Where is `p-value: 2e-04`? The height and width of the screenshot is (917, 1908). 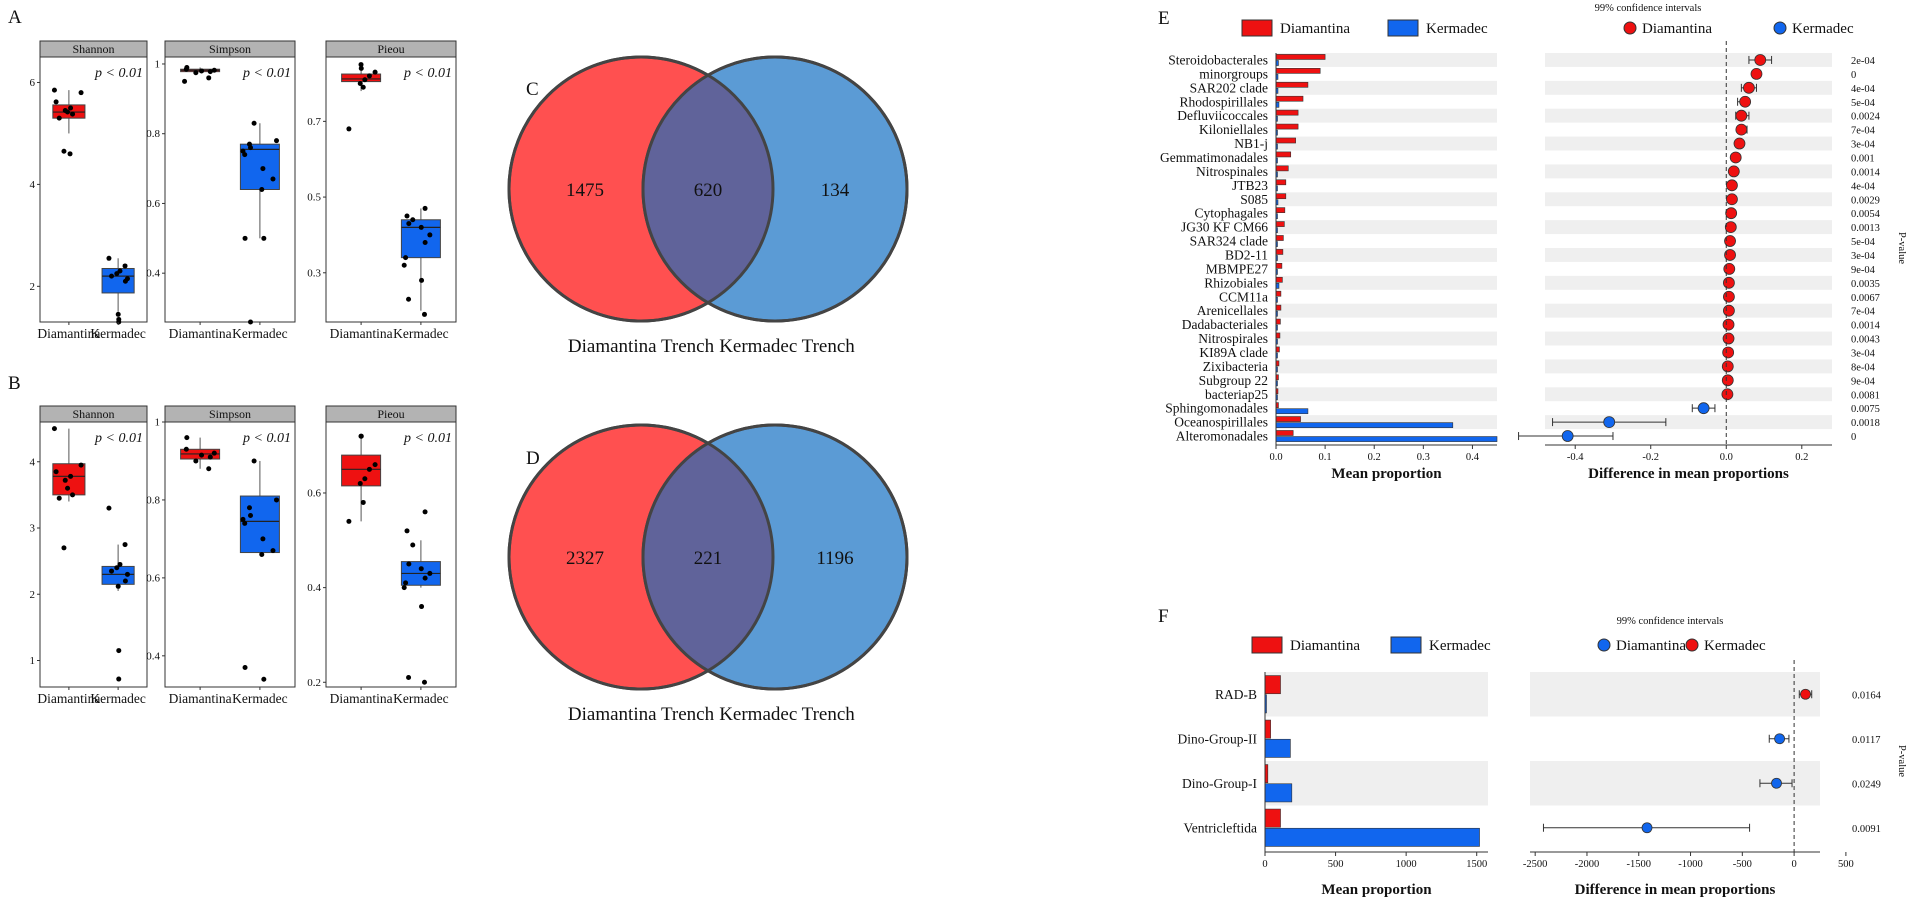
p-value: 2e-04 is located at coordinates (1863, 61).